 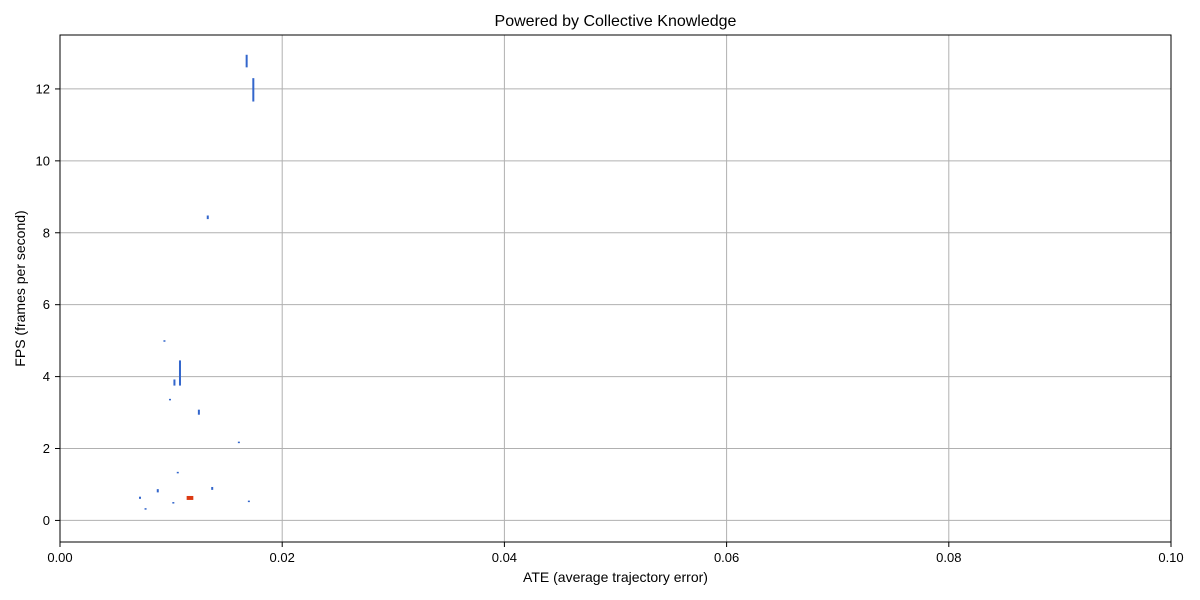 I want to click on y-tick-label: 12, so click(x=43, y=88).